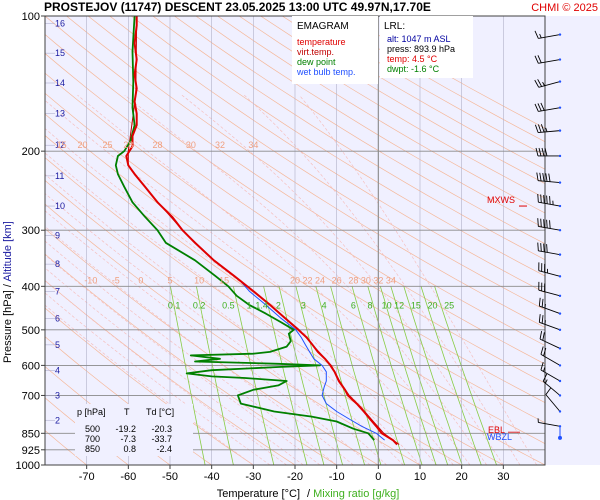 Image resolution: width=600 pixels, height=500 pixels. I want to click on dry-adiabat-label: 32, so click(220, 145).